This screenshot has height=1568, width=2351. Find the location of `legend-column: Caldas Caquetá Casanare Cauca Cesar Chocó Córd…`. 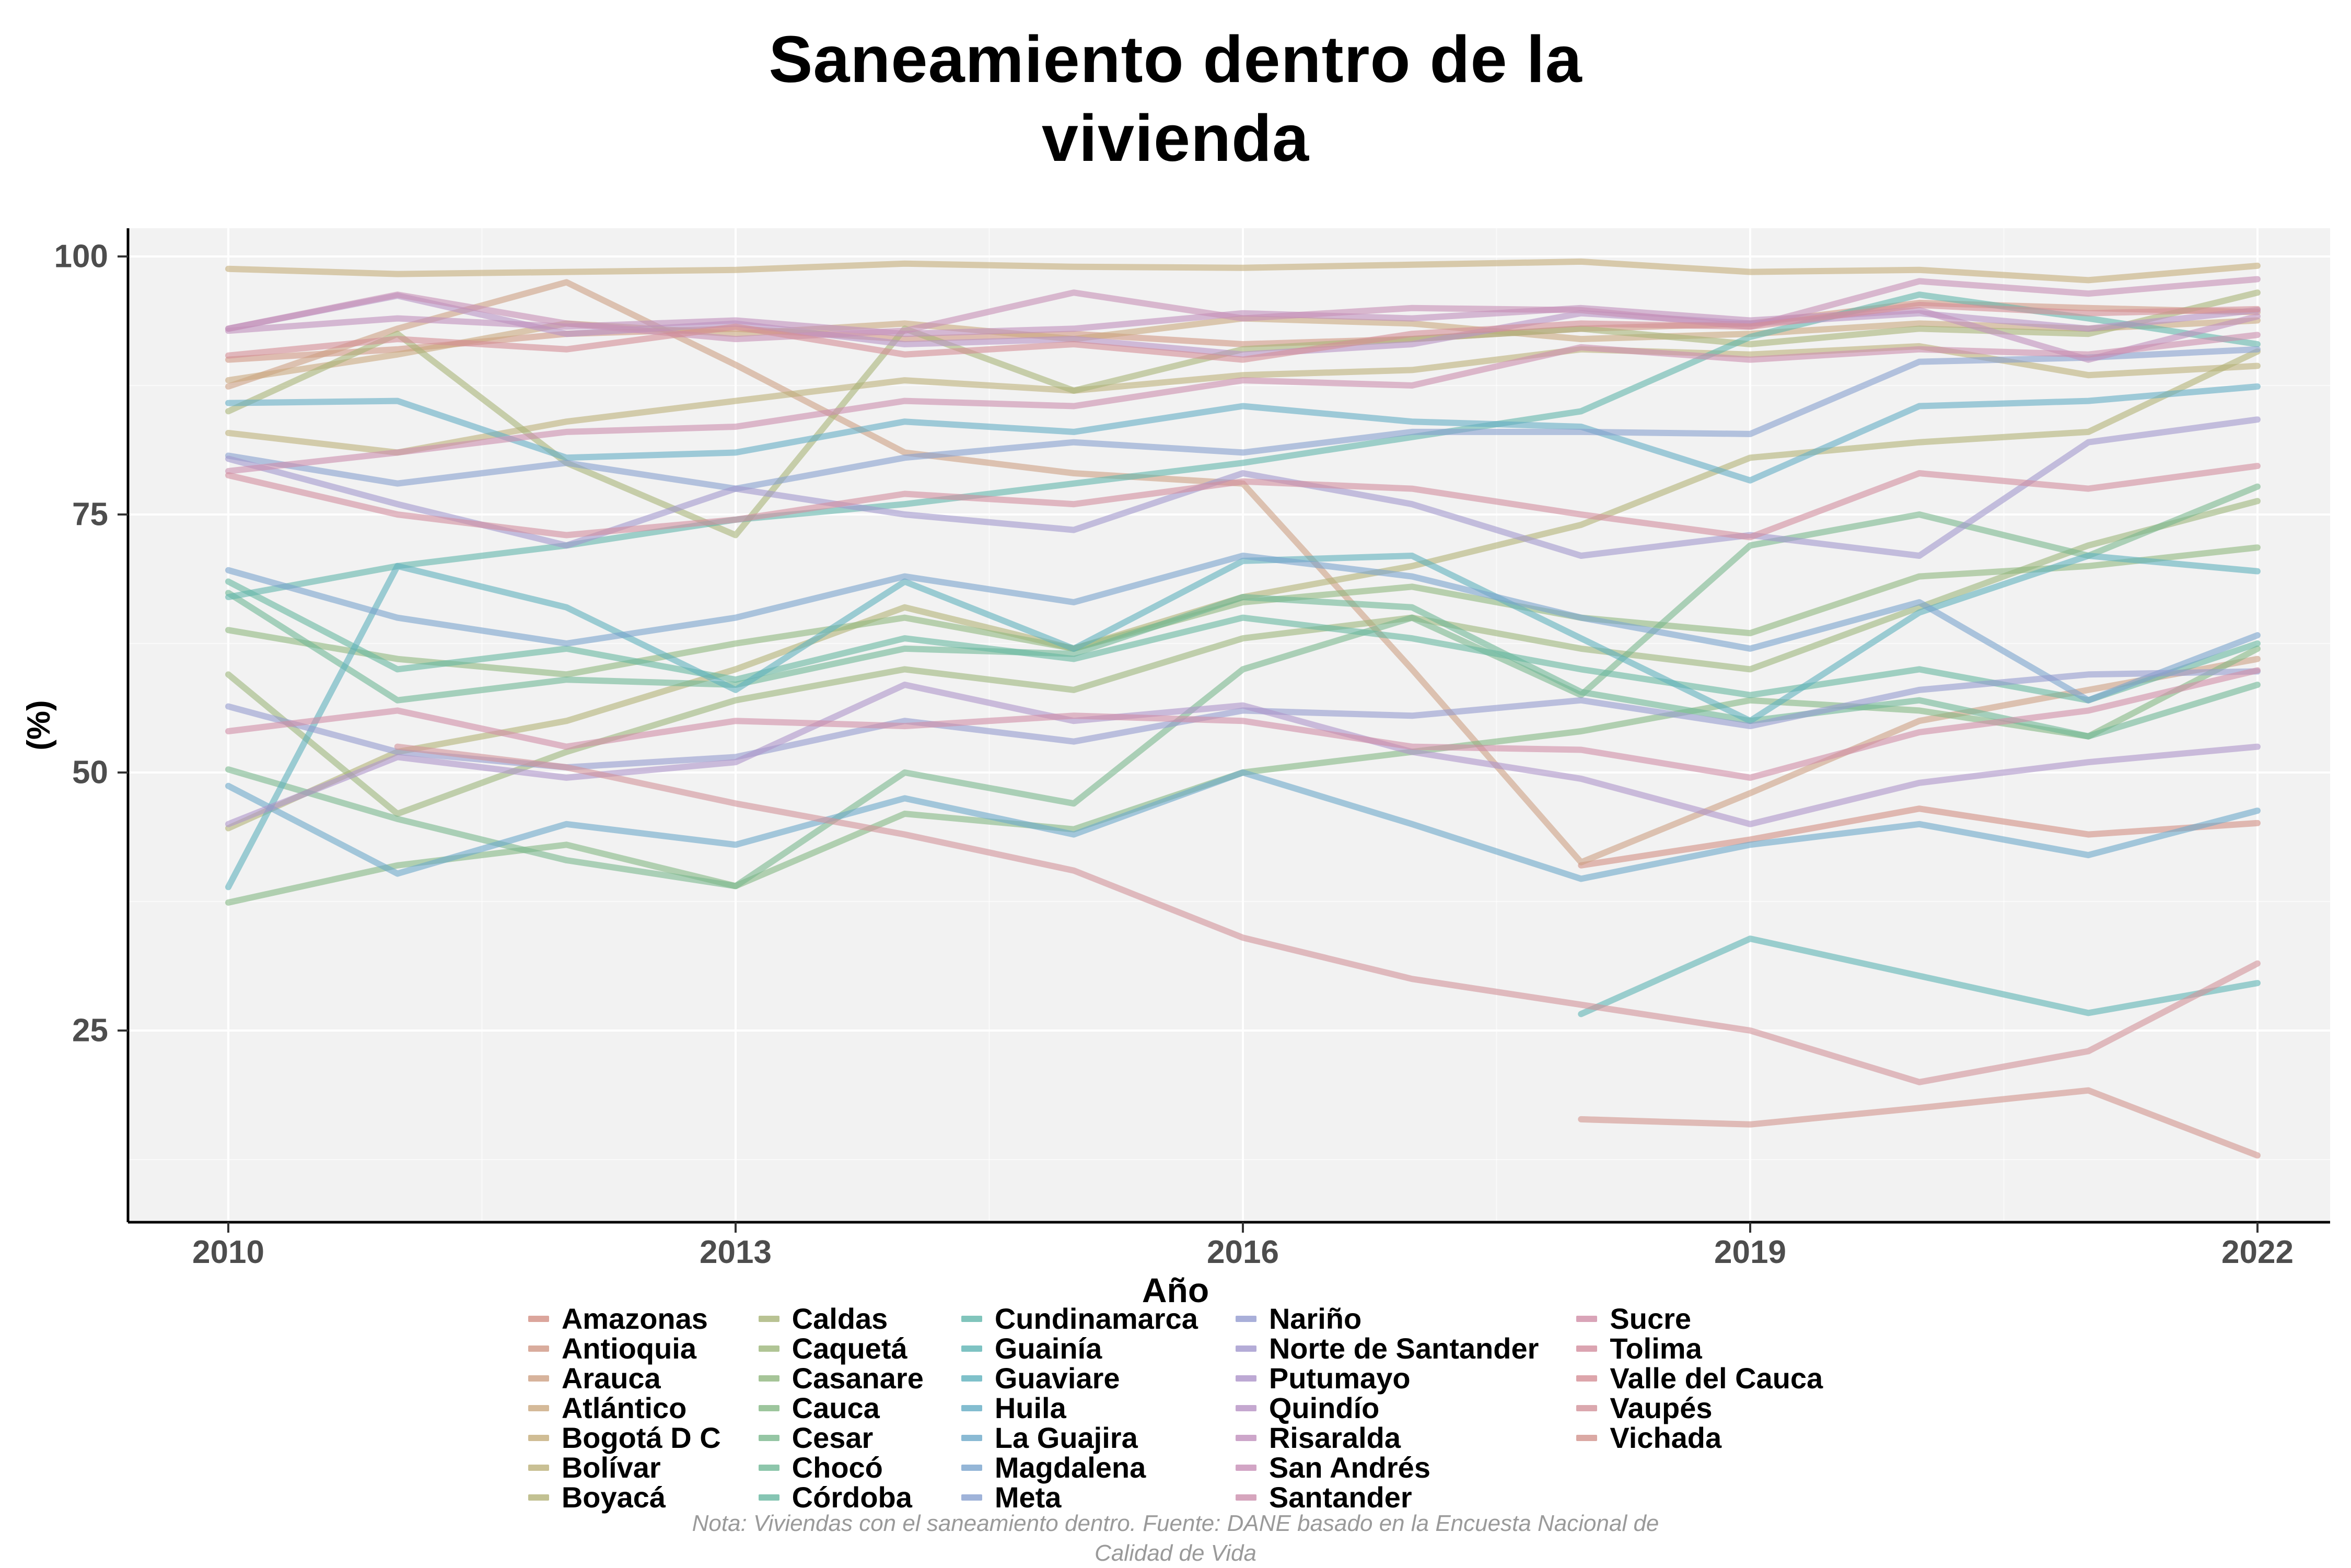

legend-column: Caldas Caquetá Casanare Cauca Cesar Chocó Córd… is located at coordinates (841, 1408).